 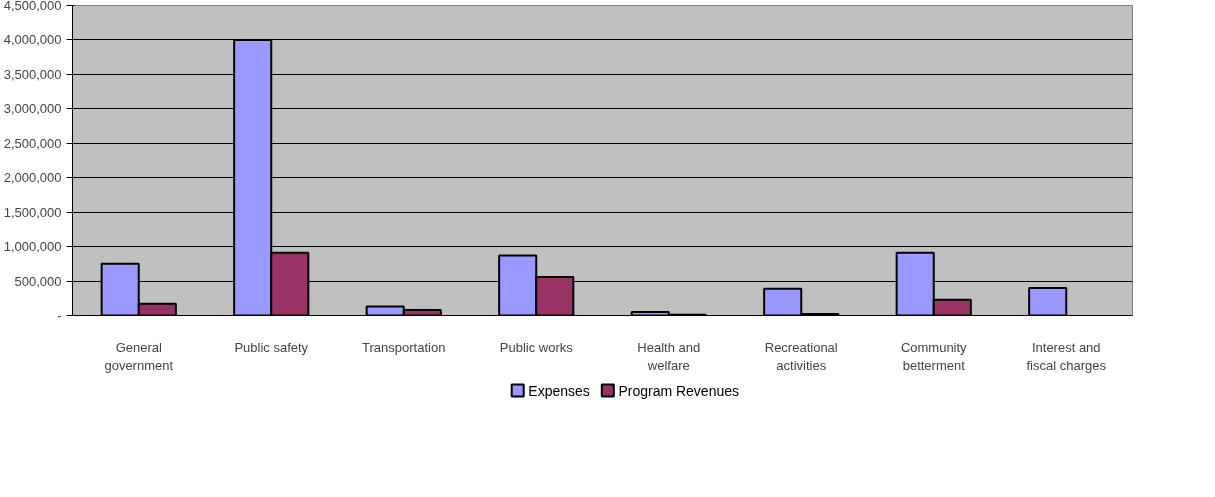 I want to click on y-tick-label: 500,000, so click(x=38, y=281).